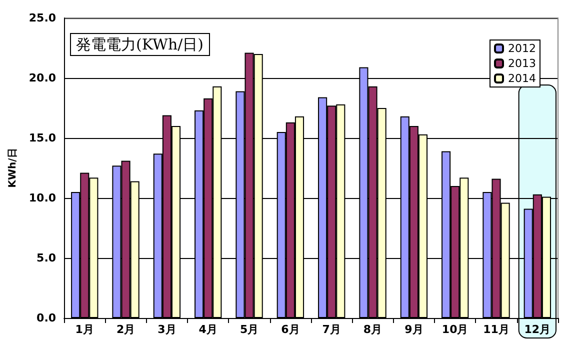  I want to click on legend-label: 2014, so click(522, 78).